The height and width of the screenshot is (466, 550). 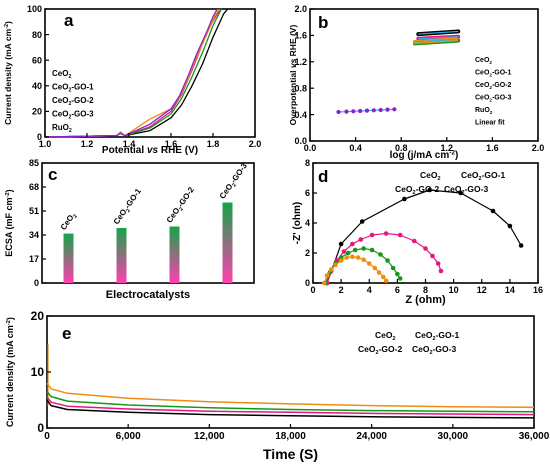 What do you see at coordinates (323, 176) in the screenshot?
I see `panel-label-d: d` at bounding box center [323, 176].